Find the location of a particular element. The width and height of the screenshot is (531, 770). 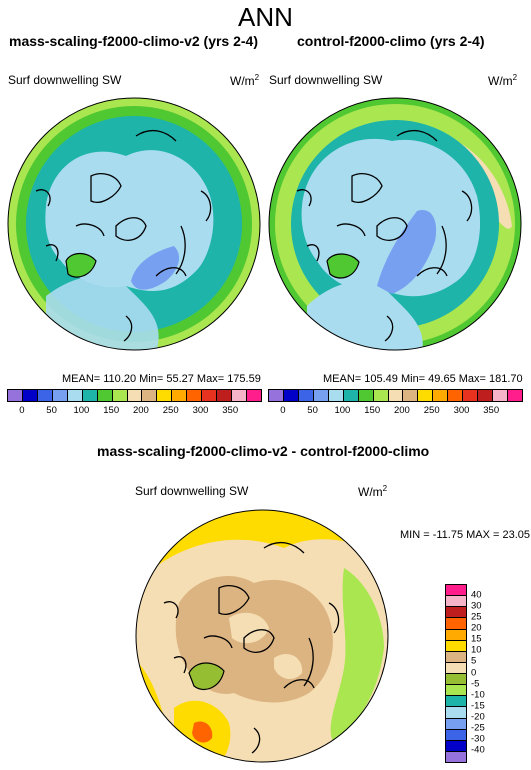

right-variable-label: Surf downwelling SW is located at coordinates (326, 80).